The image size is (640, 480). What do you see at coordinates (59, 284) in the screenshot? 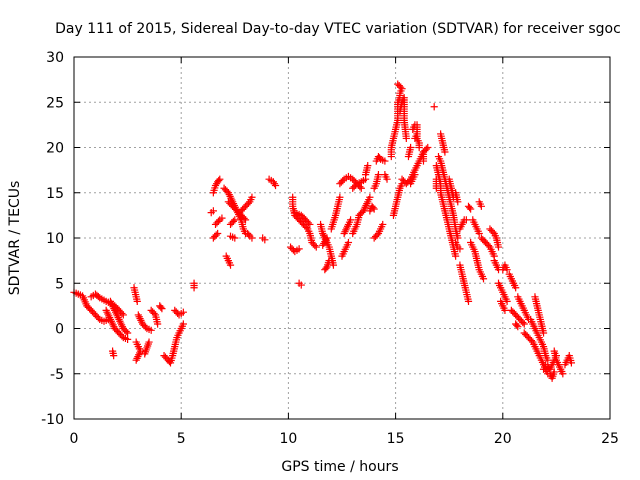
I see `y-tick-label: 5` at bounding box center [59, 284].